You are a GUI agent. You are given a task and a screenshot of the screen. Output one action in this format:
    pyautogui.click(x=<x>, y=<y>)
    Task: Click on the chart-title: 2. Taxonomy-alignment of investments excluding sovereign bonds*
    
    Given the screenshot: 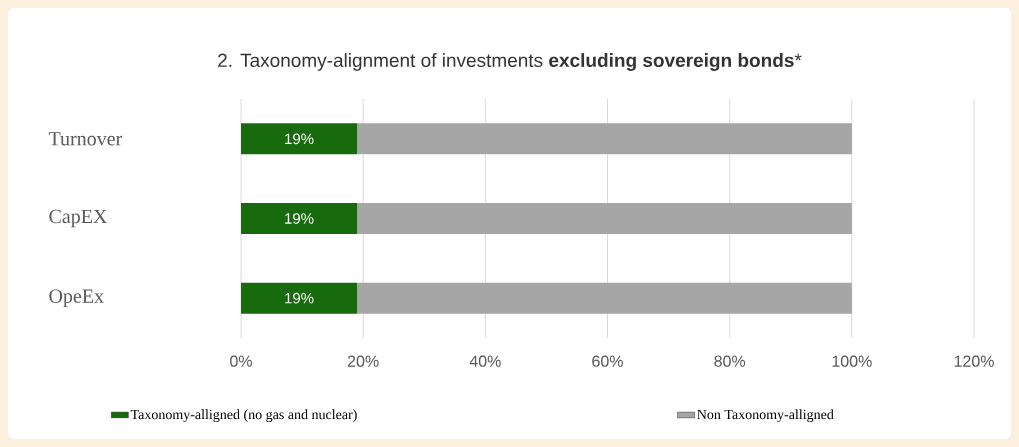 What is the action you would take?
    pyautogui.click(x=510, y=62)
    